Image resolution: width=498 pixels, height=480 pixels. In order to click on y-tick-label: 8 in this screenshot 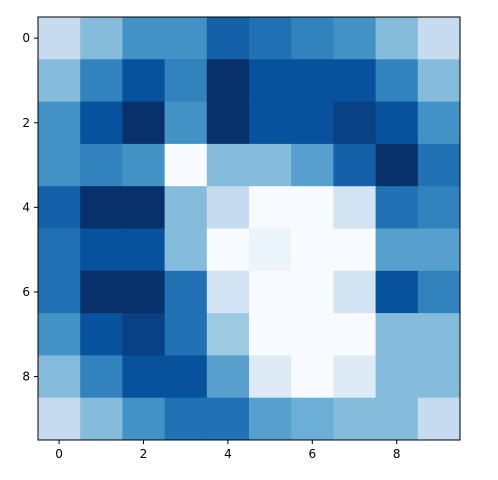, I will do `click(26, 377)`.